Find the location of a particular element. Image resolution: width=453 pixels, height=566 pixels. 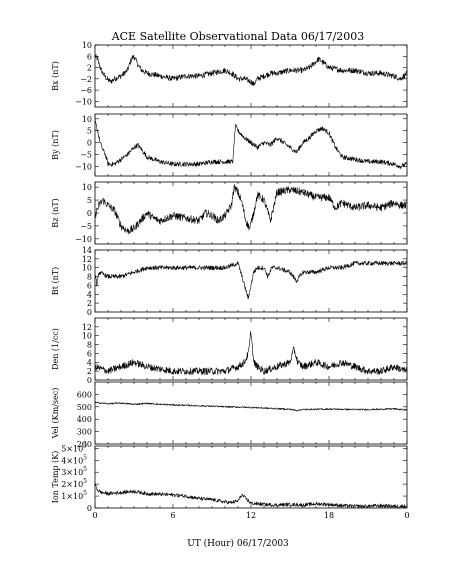

x-tick-label: 12 is located at coordinates (251, 515).